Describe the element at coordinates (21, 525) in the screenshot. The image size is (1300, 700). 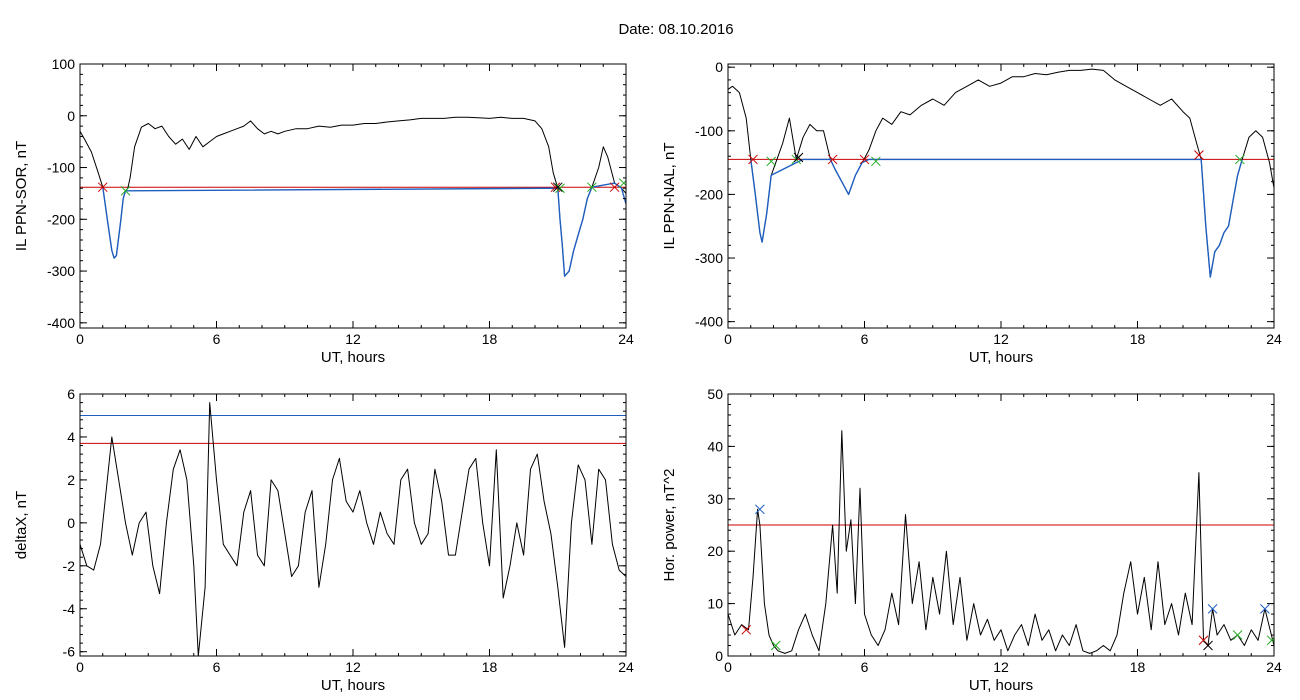
I see `y-axis-label: deltaX, nT` at that location.